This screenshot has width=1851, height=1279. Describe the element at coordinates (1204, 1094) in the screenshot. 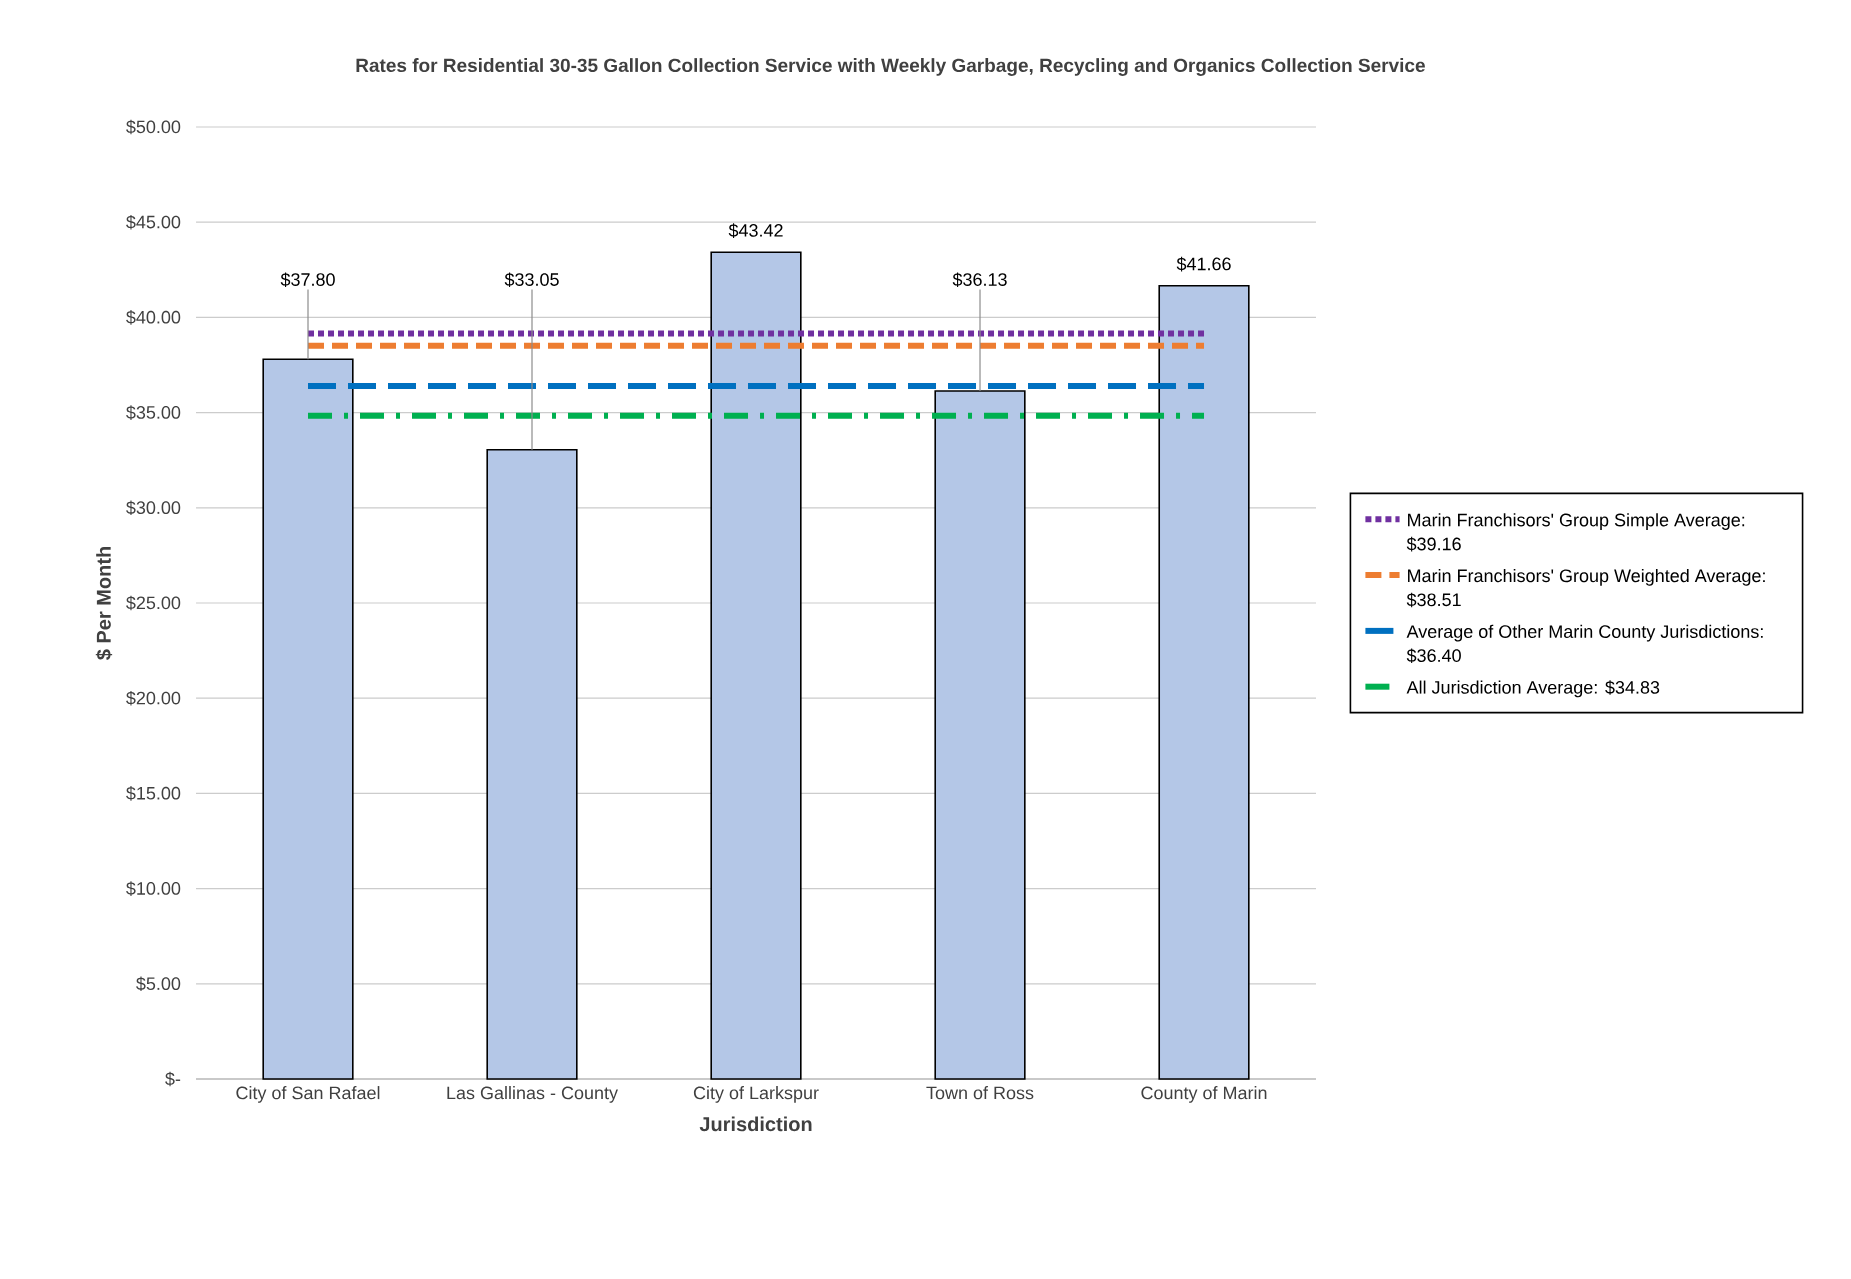

I see `x-tick-label: County of Marin` at that location.